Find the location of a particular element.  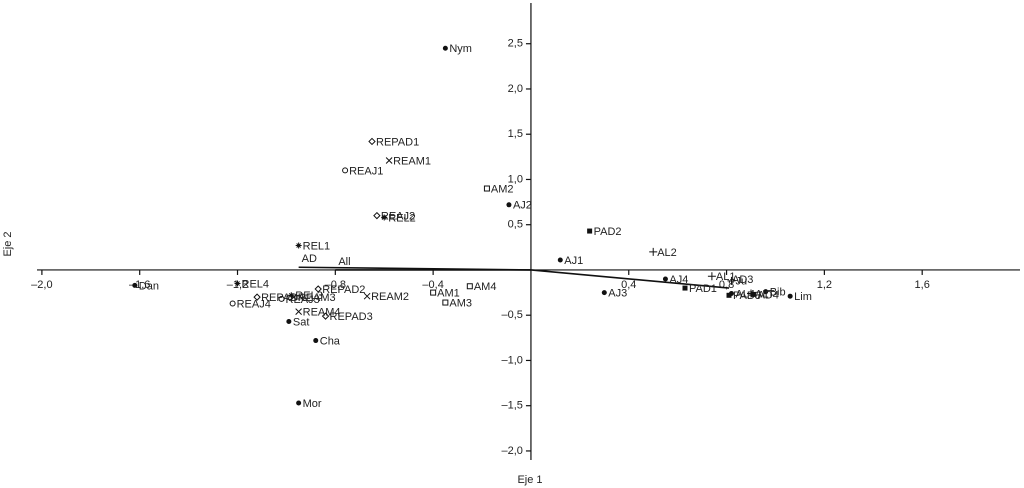

point-label: REPAD1 is located at coordinates (397, 142).